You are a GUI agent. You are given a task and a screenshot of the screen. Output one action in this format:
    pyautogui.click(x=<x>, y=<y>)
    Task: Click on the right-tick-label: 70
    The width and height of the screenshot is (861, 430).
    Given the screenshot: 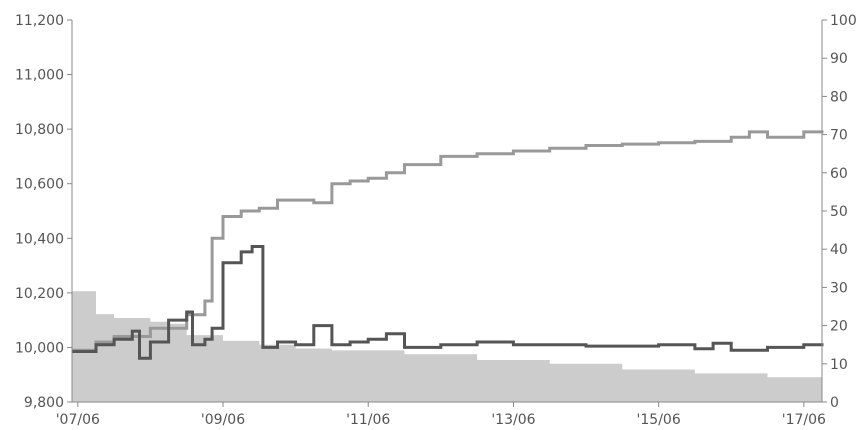 What is the action you would take?
    pyautogui.click(x=839, y=136)
    